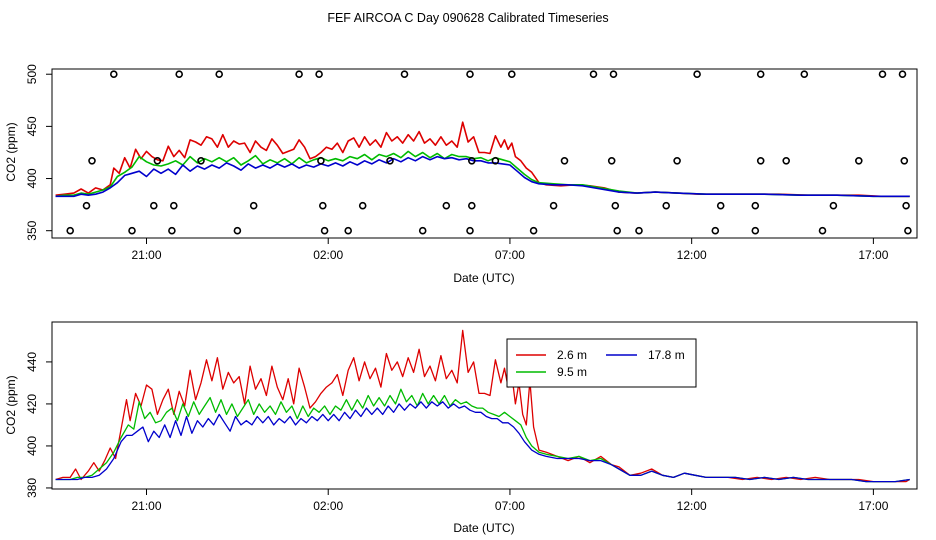 This screenshot has height=540, width=936. Describe the element at coordinates (692, 255) in the screenshot. I see `top-x-tick-label: 12:00` at that location.